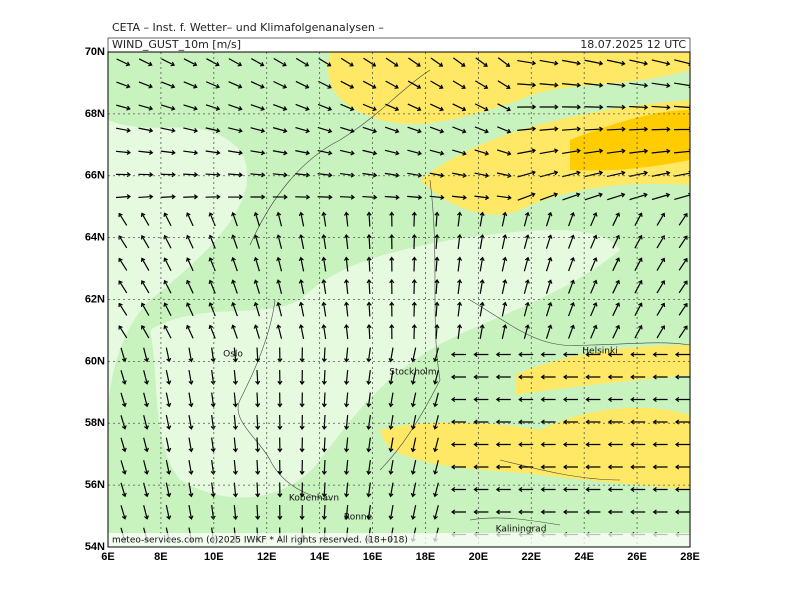  Describe the element at coordinates (314, 499) in the screenshot. I see `city-label: Kobenhavn` at that location.